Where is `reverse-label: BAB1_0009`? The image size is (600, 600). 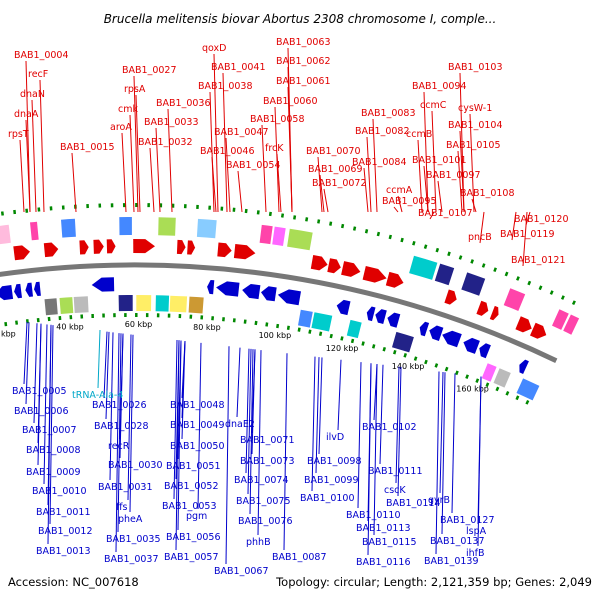 reverse-label: BAB1_0009 is located at coordinates (53, 472).